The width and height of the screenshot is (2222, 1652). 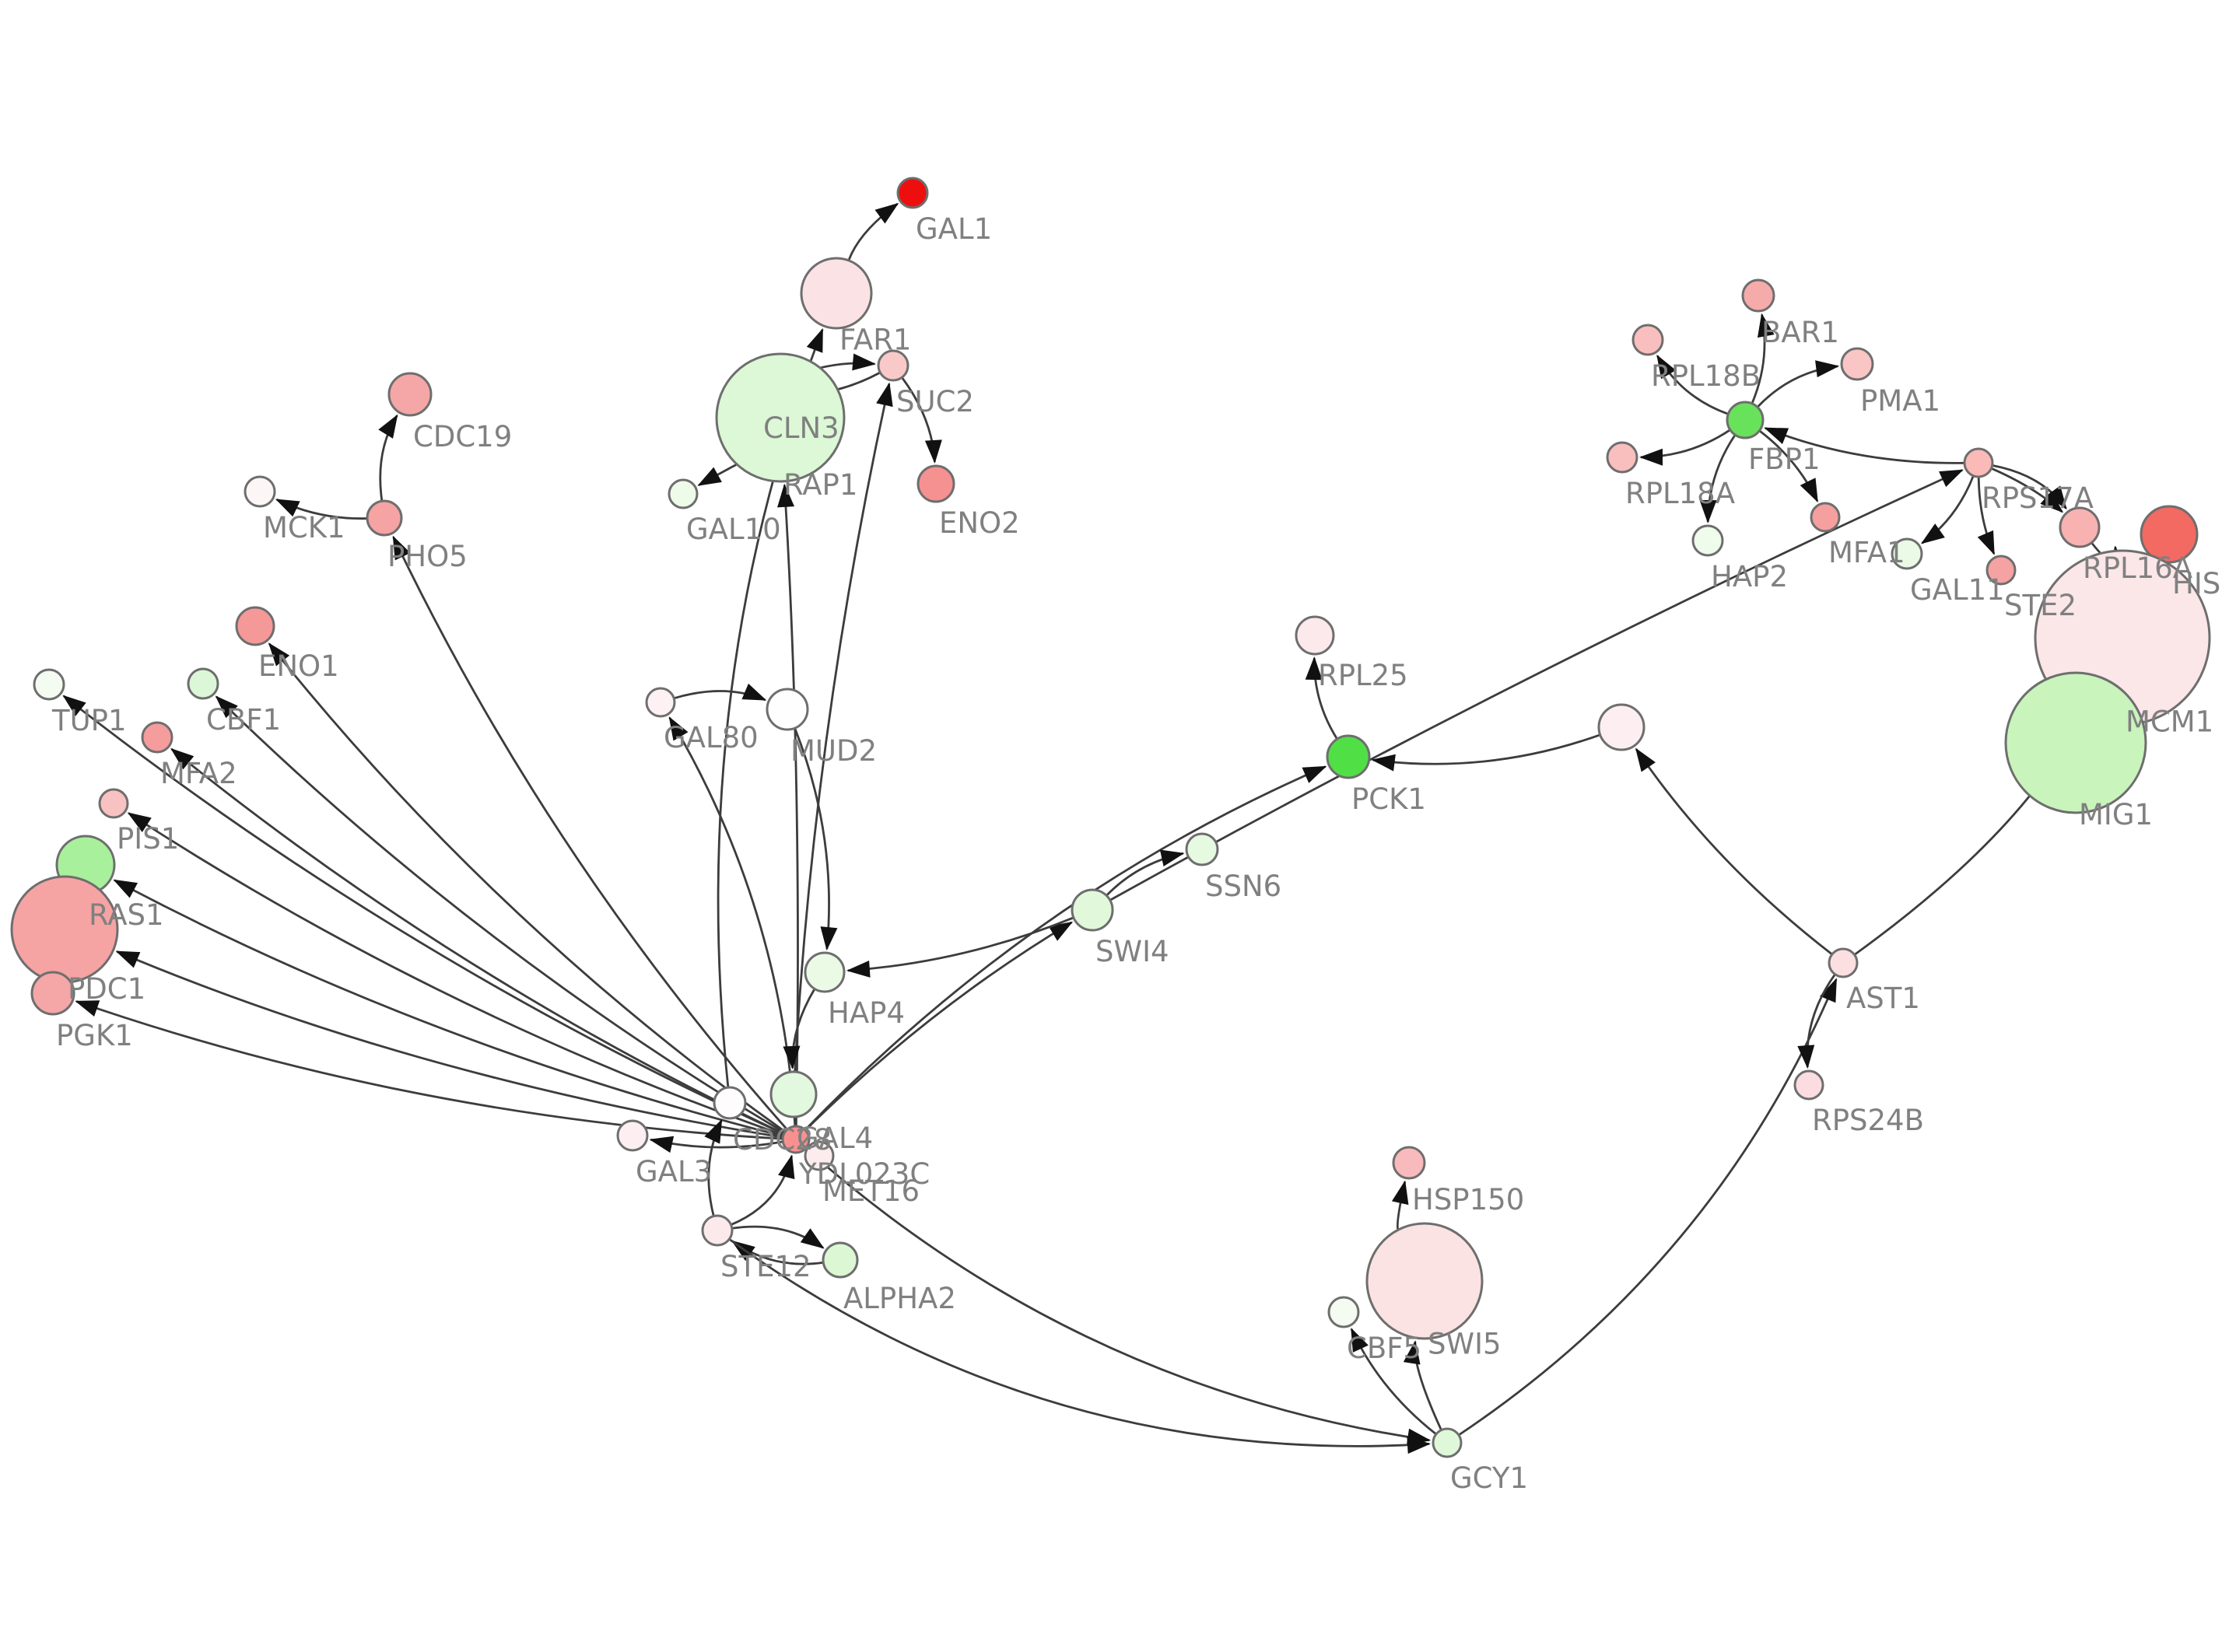 What do you see at coordinates (49, 685) in the screenshot?
I see `node-tup1` at bounding box center [49, 685].